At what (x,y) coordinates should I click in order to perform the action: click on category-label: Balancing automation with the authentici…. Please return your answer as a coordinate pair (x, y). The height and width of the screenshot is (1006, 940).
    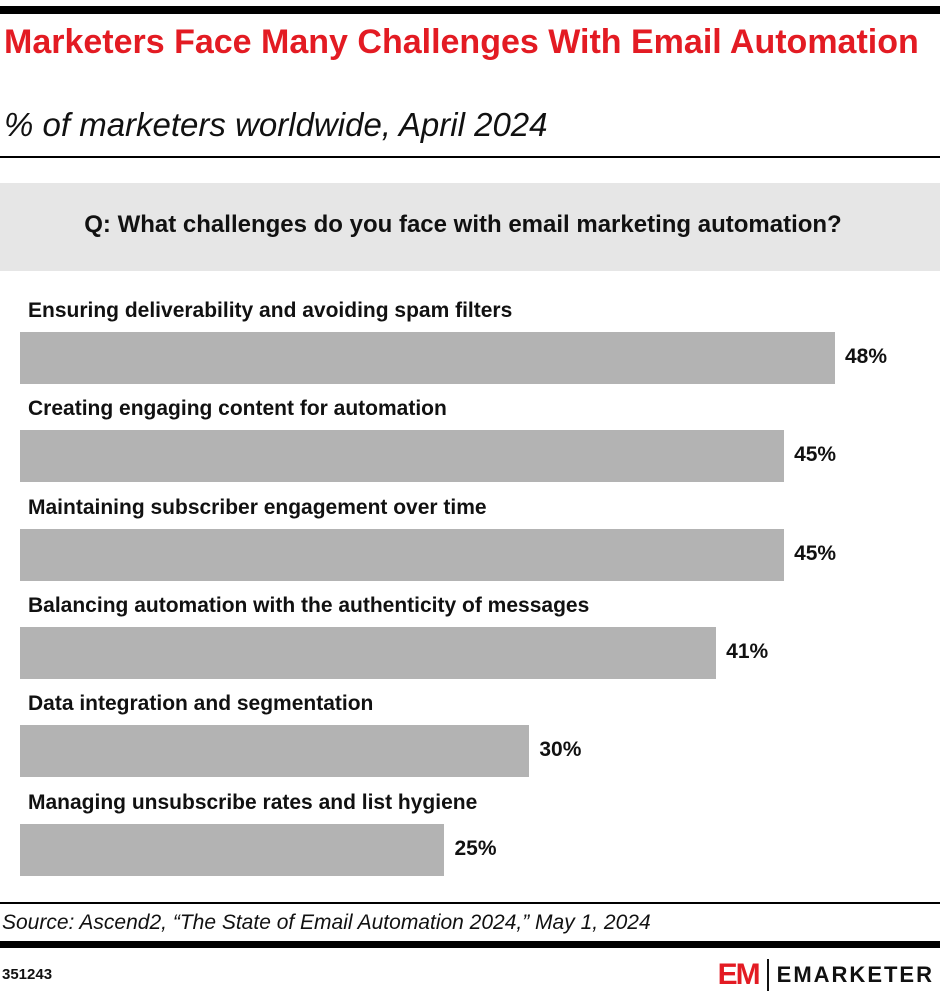
    Looking at the image, I should click on (309, 605).